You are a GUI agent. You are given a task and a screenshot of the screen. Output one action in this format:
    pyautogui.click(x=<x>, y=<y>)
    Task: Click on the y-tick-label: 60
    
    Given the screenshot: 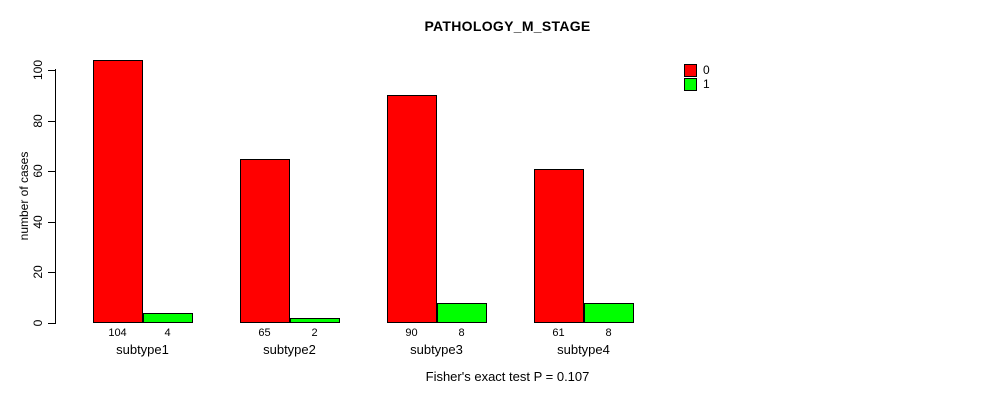 What is the action you would take?
    pyautogui.click(x=38, y=171)
    